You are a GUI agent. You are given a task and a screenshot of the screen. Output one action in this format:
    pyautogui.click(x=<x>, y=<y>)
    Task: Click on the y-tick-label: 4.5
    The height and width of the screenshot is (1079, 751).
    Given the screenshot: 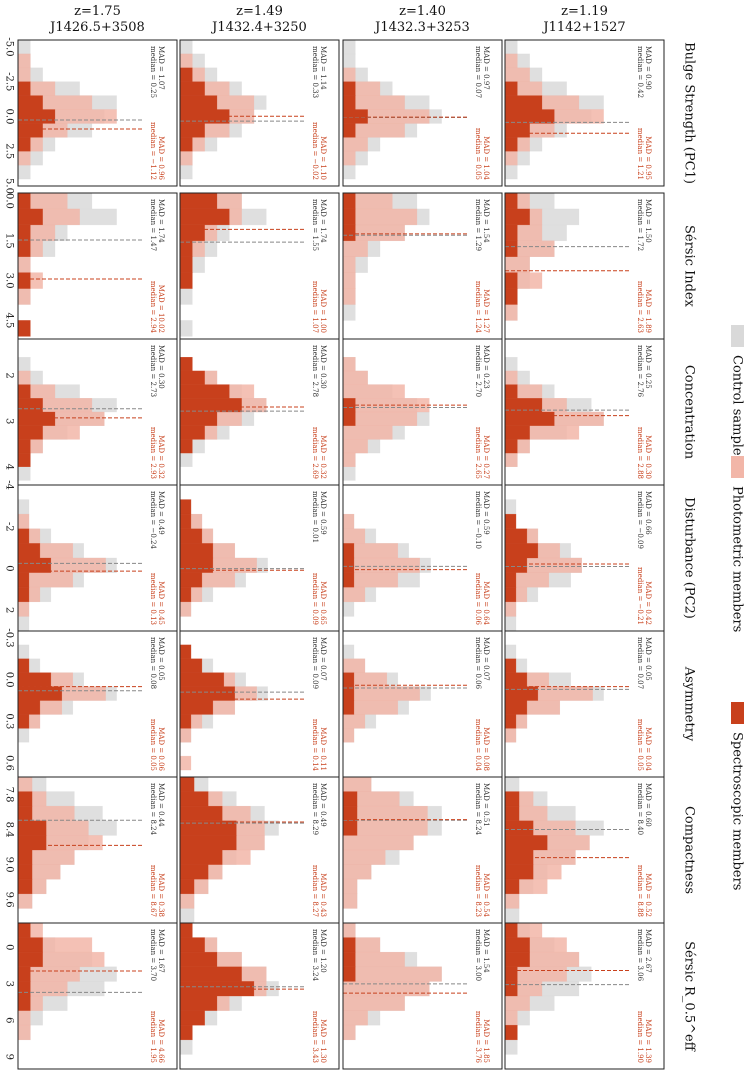 What is the action you would take?
    pyautogui.click(x=9, y=320)
    